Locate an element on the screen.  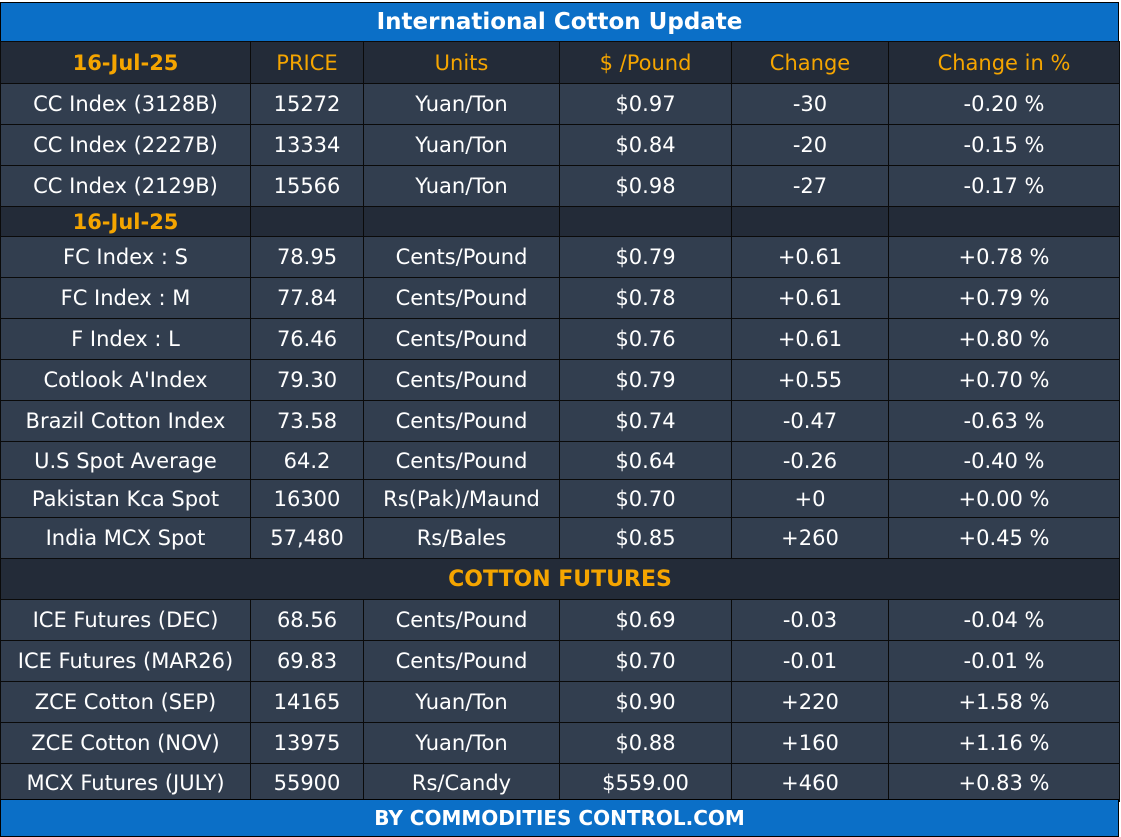
row-change-percent: +0.45 % is located at coordinates (1004, 538).